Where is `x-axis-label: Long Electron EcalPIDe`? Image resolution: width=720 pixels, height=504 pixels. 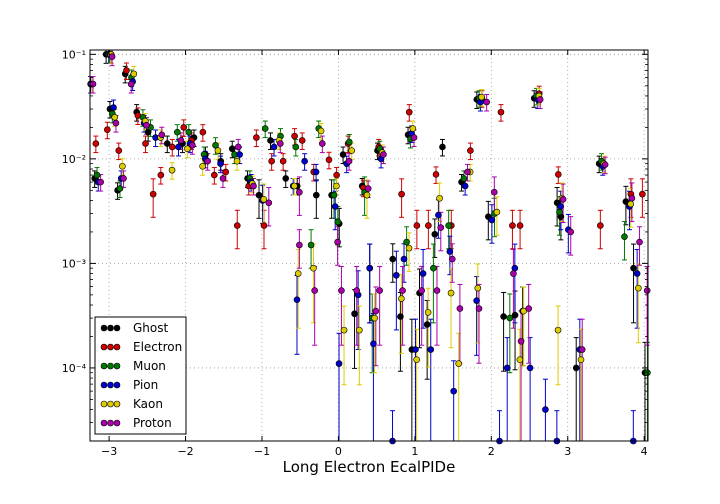
x-axis-label: Long Electron EcalPIDe is located at coordinates (369, 467).